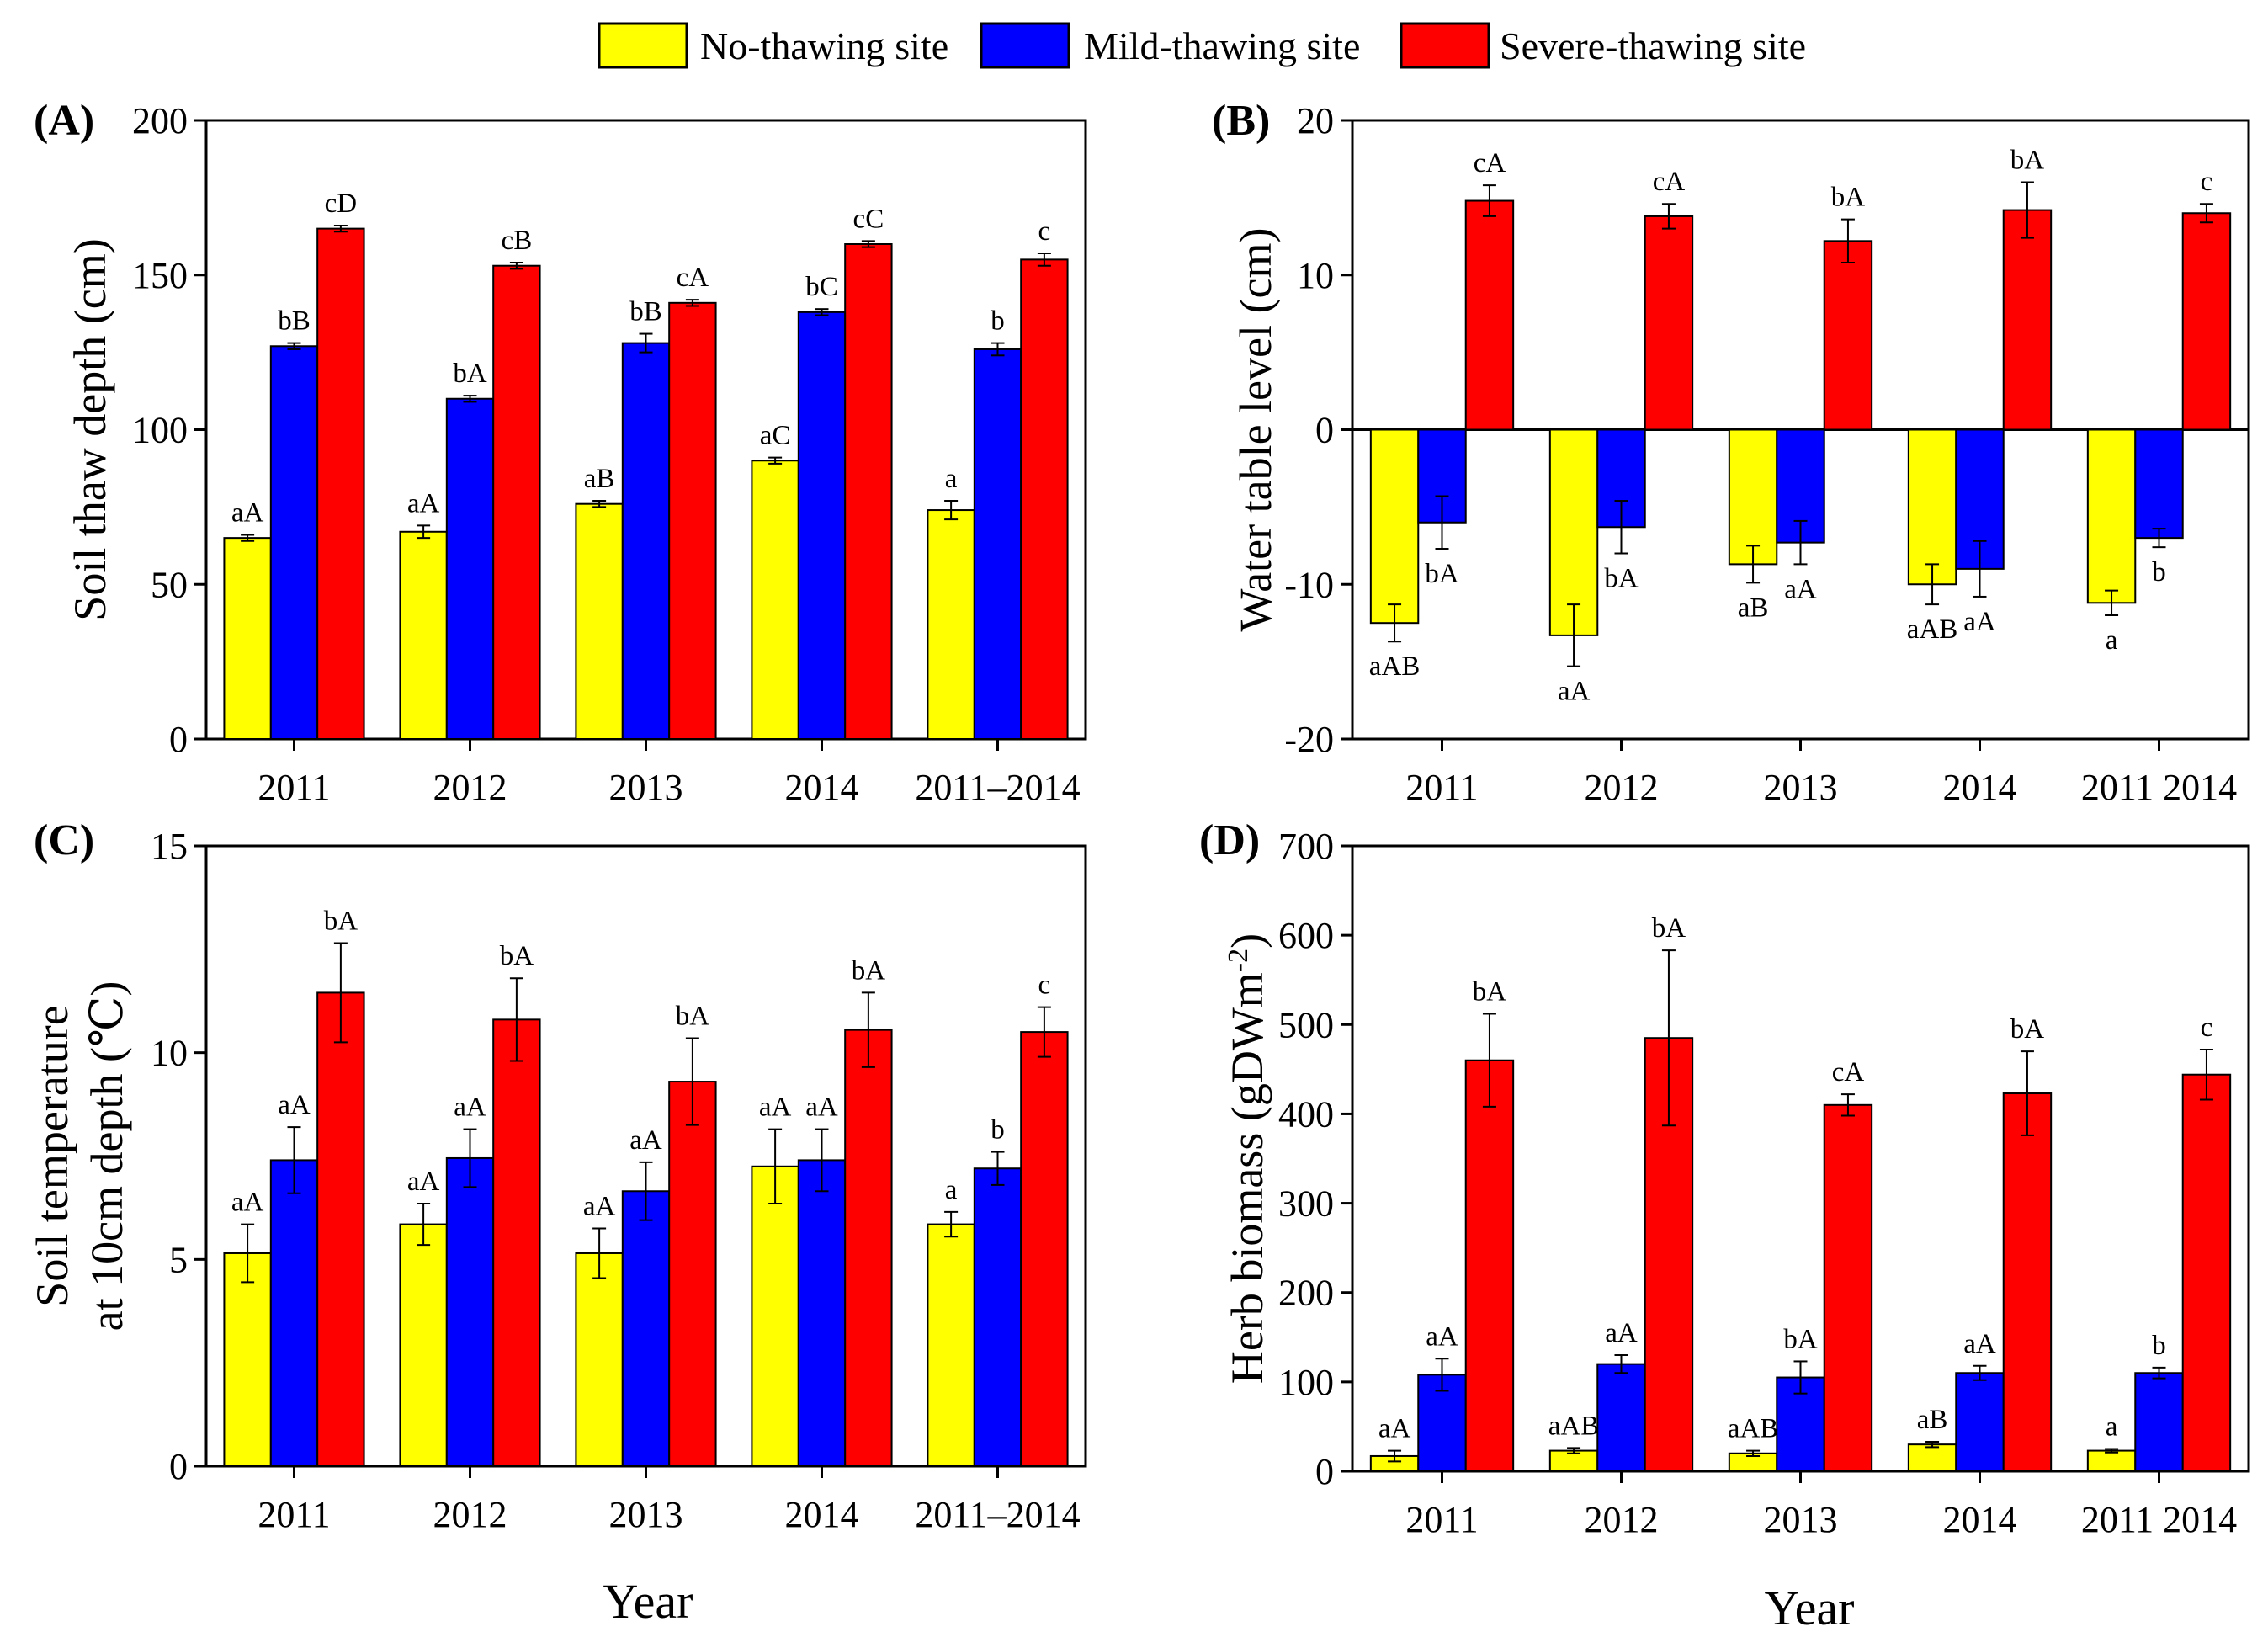  Describe the element at coordinates (1255, 430) in the screenshot. I see `y-axis-title: Water table level (cm)` at that location.